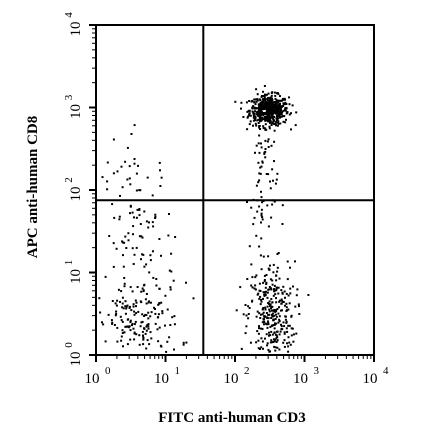 The width and height of the screenshot is (444, 438). Describe the element at coordinates (69, 263) in the screenshot. I see `y-tick-exponent: 1` at that location.